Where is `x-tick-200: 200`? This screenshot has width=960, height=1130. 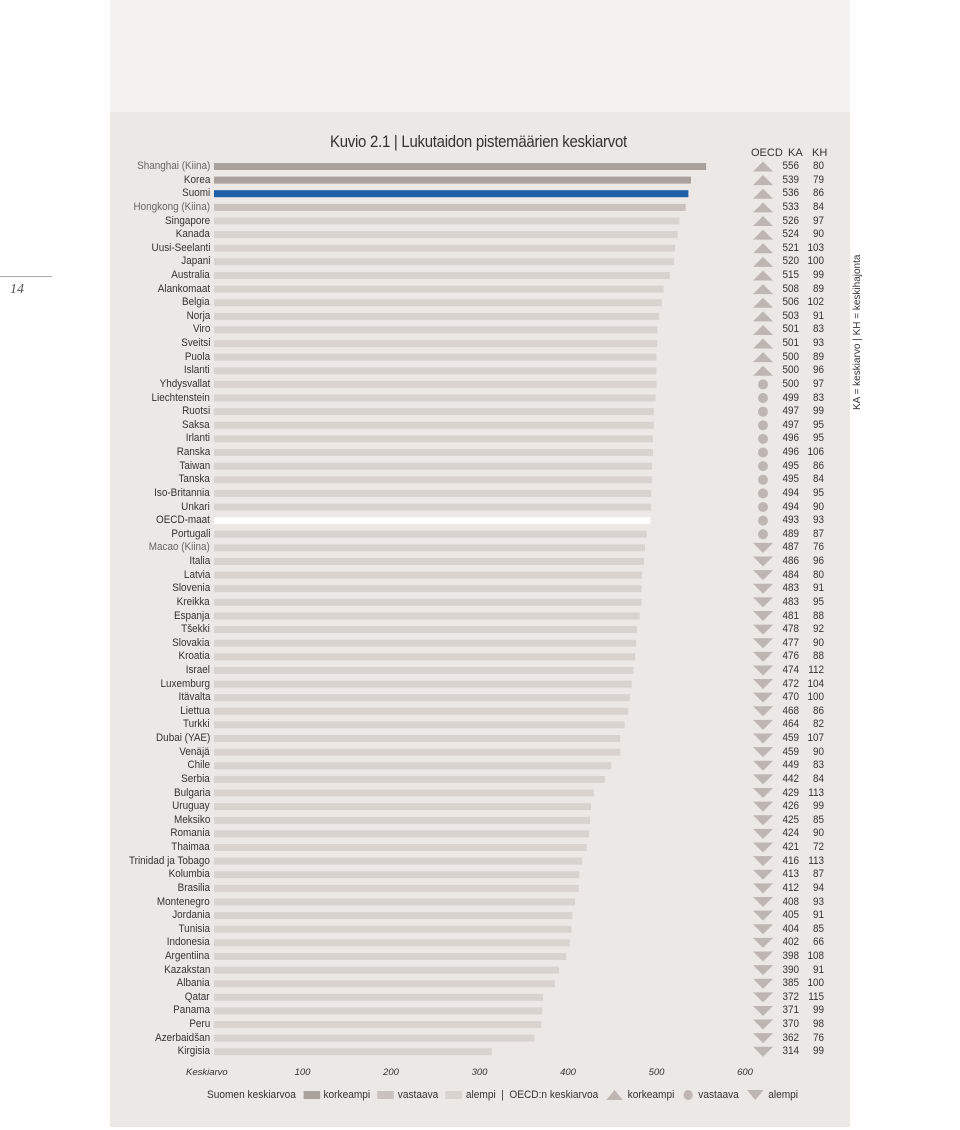 x-tick-200: 200 is located at coordinates (391, 1072).